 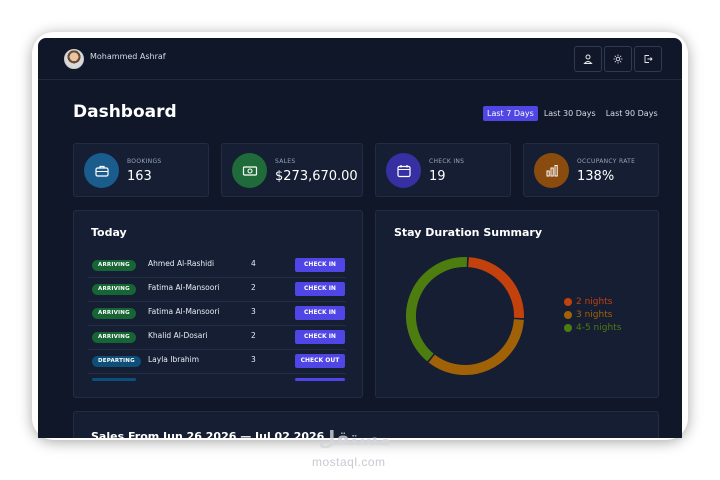 I want to click on date-range-selector: Last 7 Days Last 30 Days Last 90 Days, so click(x=571, y=113).